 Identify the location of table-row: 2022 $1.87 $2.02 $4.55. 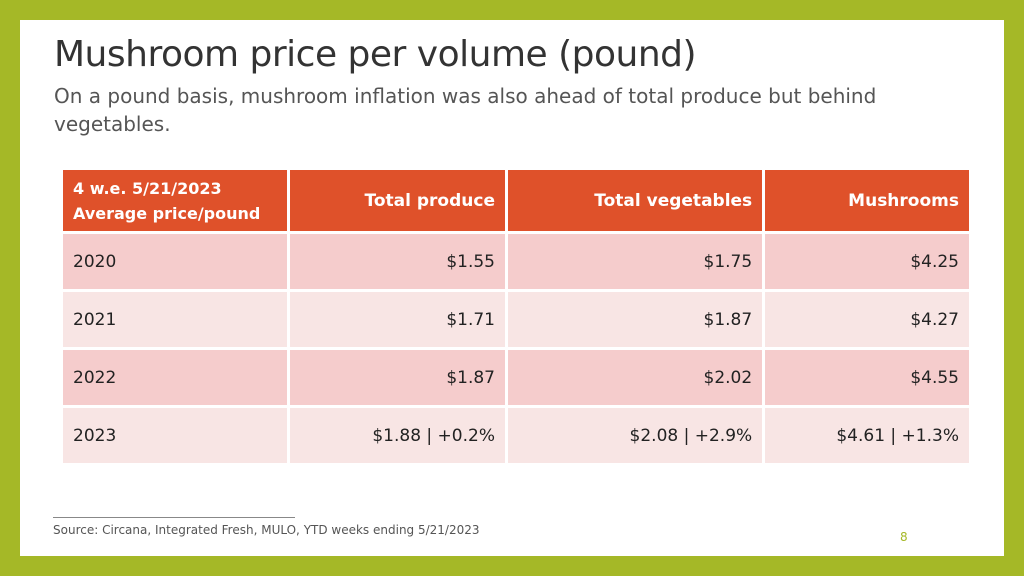
(516, 377).